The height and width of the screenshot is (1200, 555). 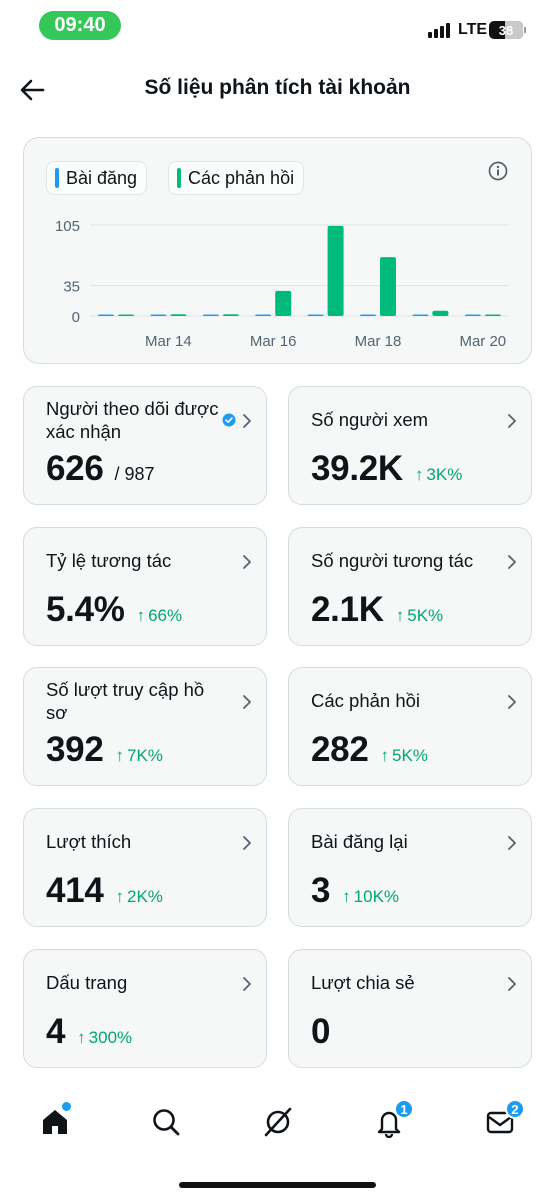 I want to click on status-time: 09:40, so click(x=80, y=25).